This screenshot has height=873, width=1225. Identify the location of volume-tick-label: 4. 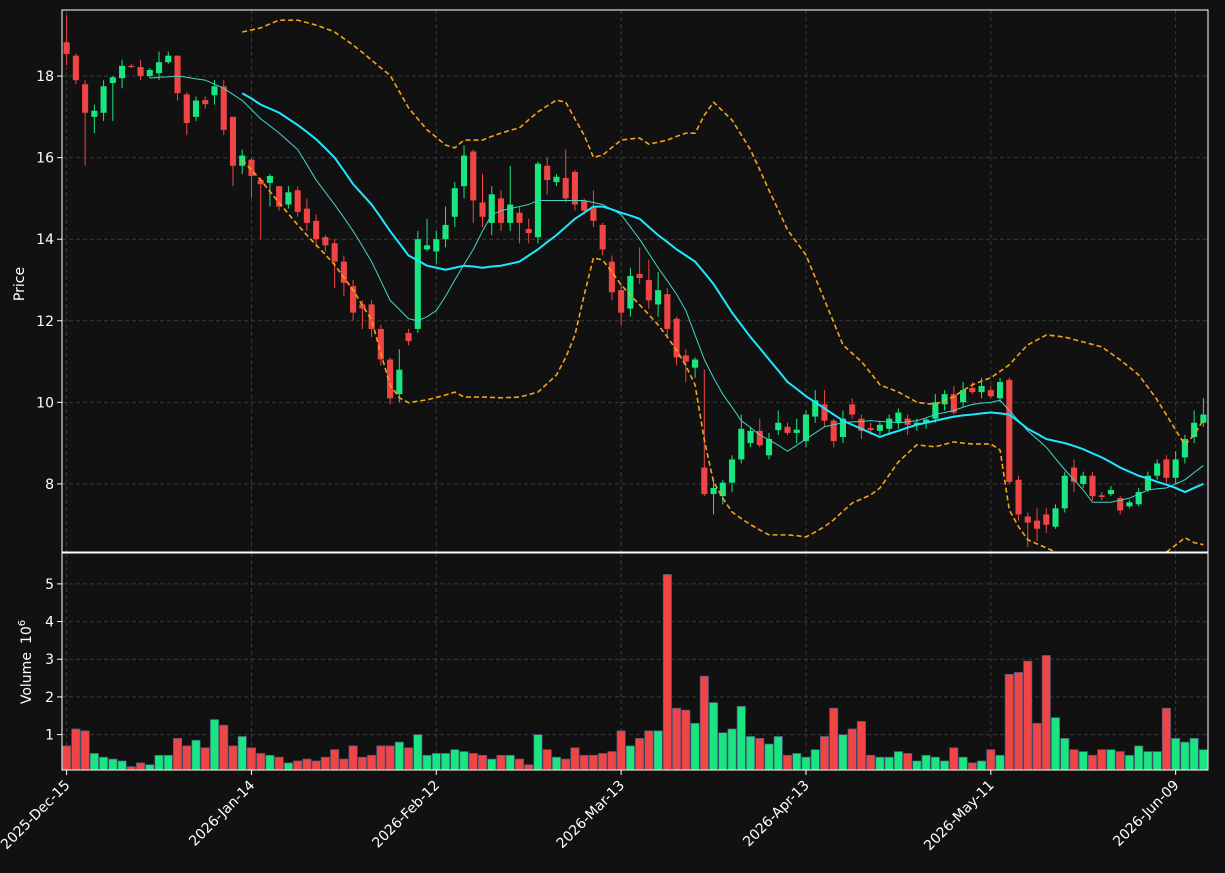
(49, 623).